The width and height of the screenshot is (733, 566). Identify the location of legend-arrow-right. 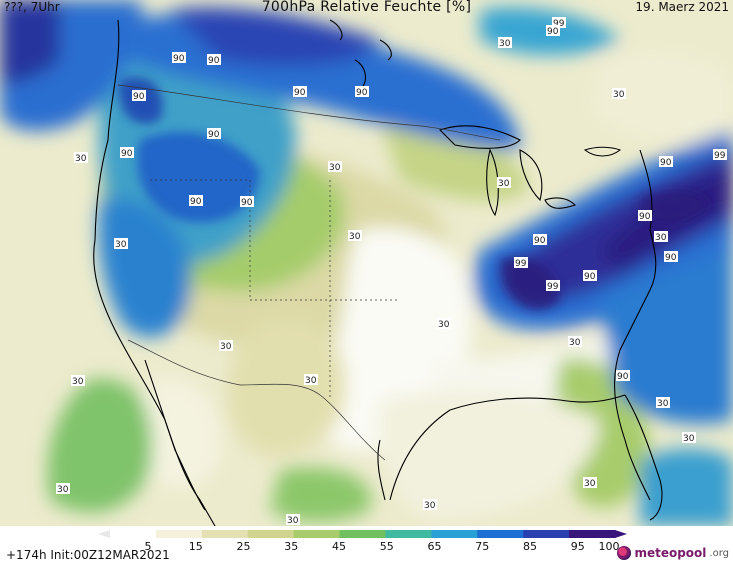
(621, 534).